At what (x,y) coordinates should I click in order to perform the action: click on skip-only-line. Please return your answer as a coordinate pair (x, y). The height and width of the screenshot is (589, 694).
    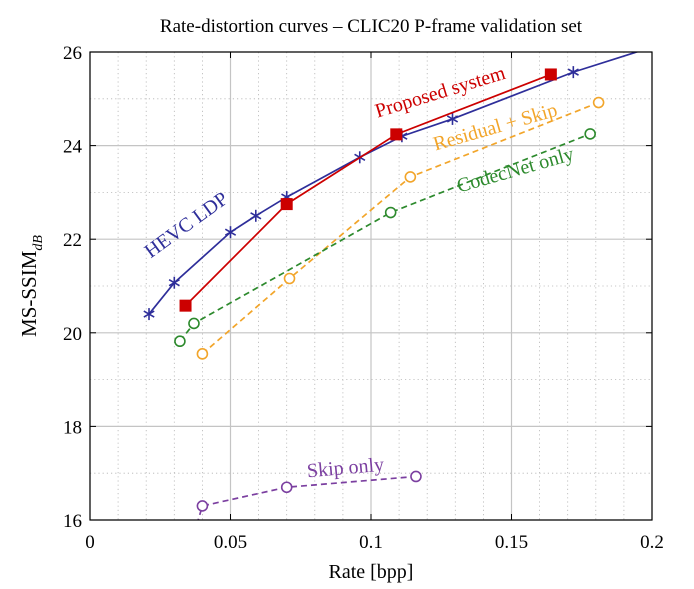
    Looking at the image, I should click on (307, 497).